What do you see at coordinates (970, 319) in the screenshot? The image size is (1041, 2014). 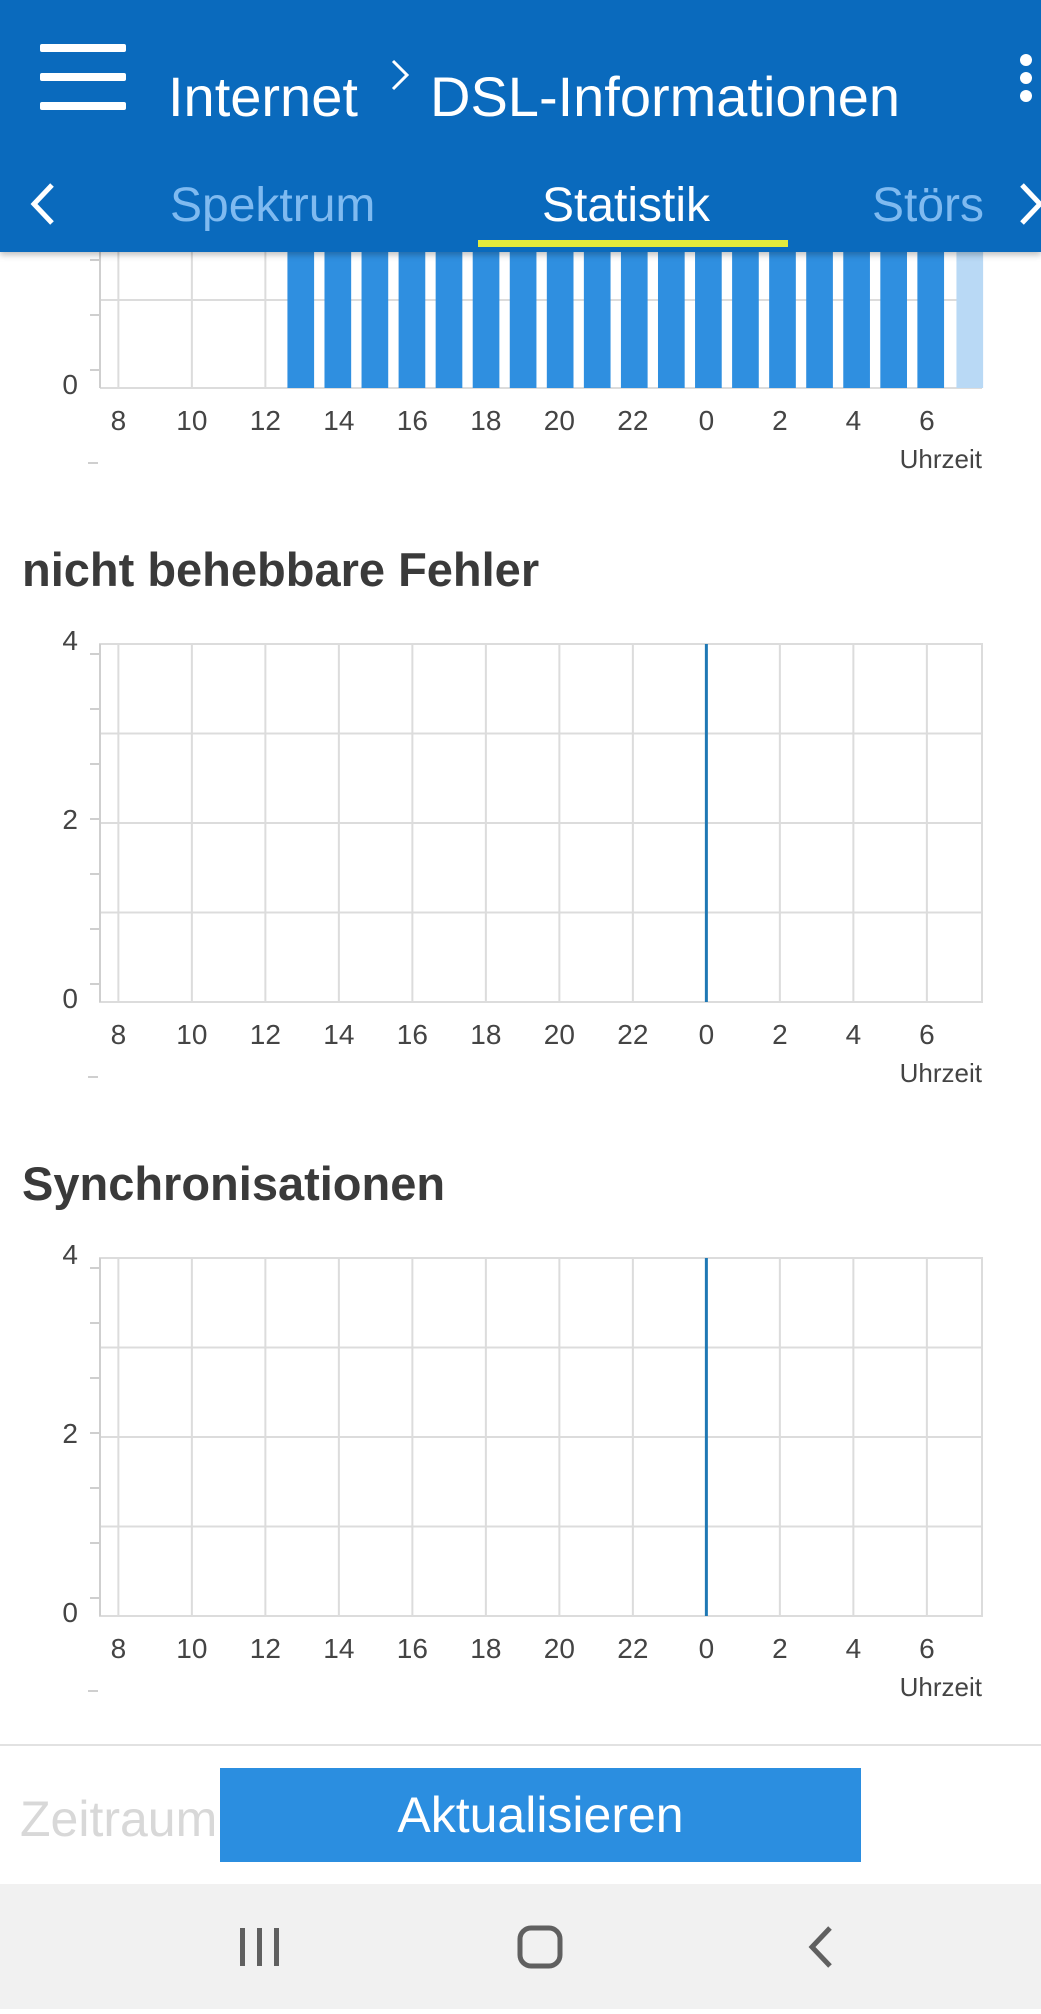 I see `data-bar-partial` at bounding box center [970, 319].